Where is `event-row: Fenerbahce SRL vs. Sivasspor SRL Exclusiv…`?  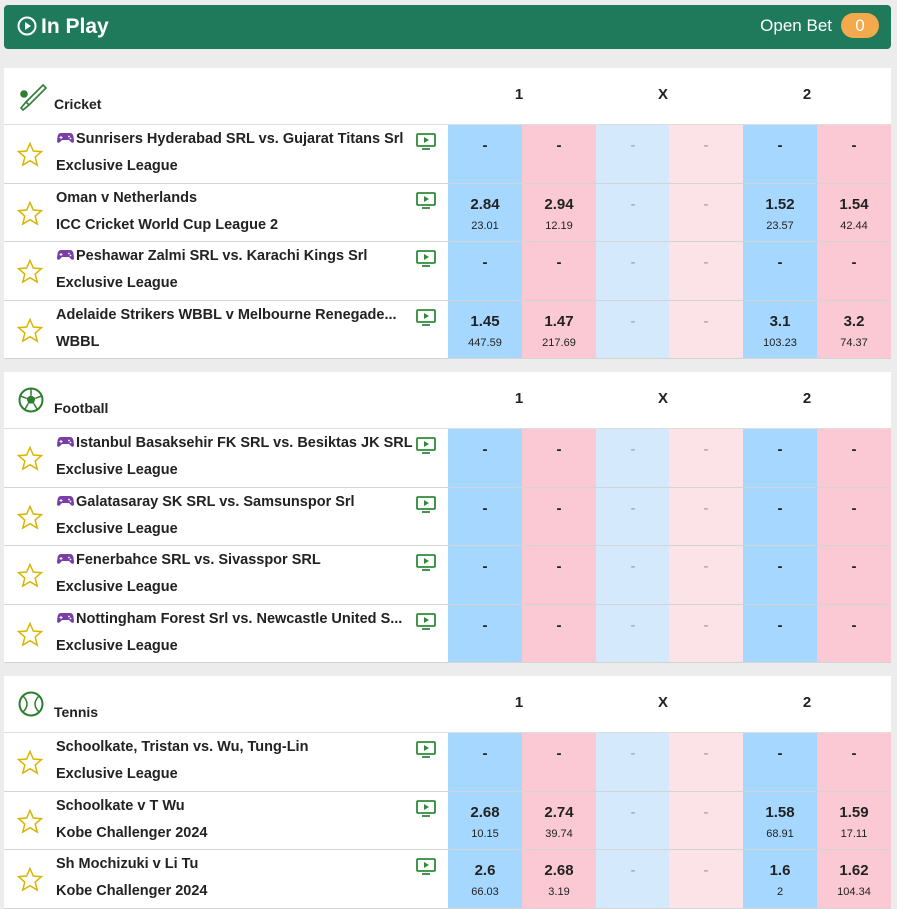 event-row: Fenerbahce SRL vs. Sivasspor SRL Exclusiv… is located at coordinates (447, 575).